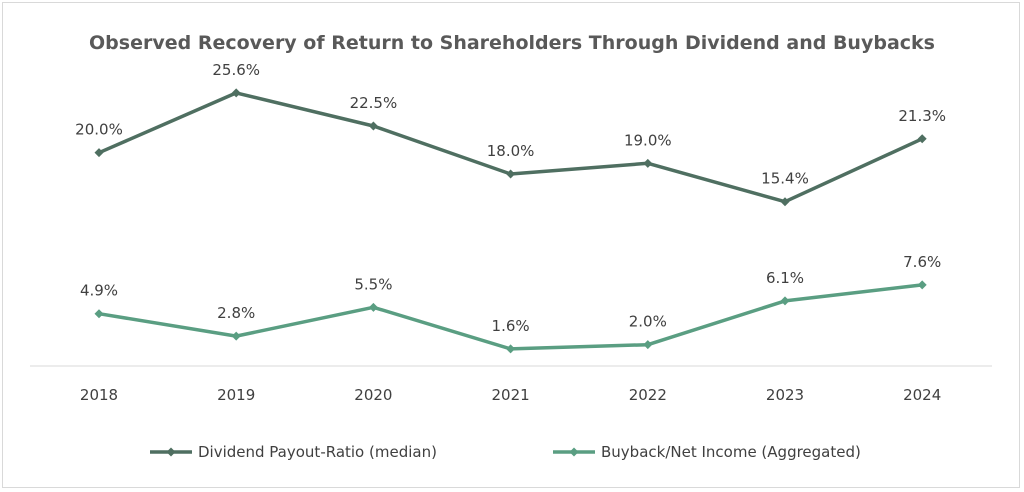  I want to click on data-label: 19.0%, so click(648, 140).